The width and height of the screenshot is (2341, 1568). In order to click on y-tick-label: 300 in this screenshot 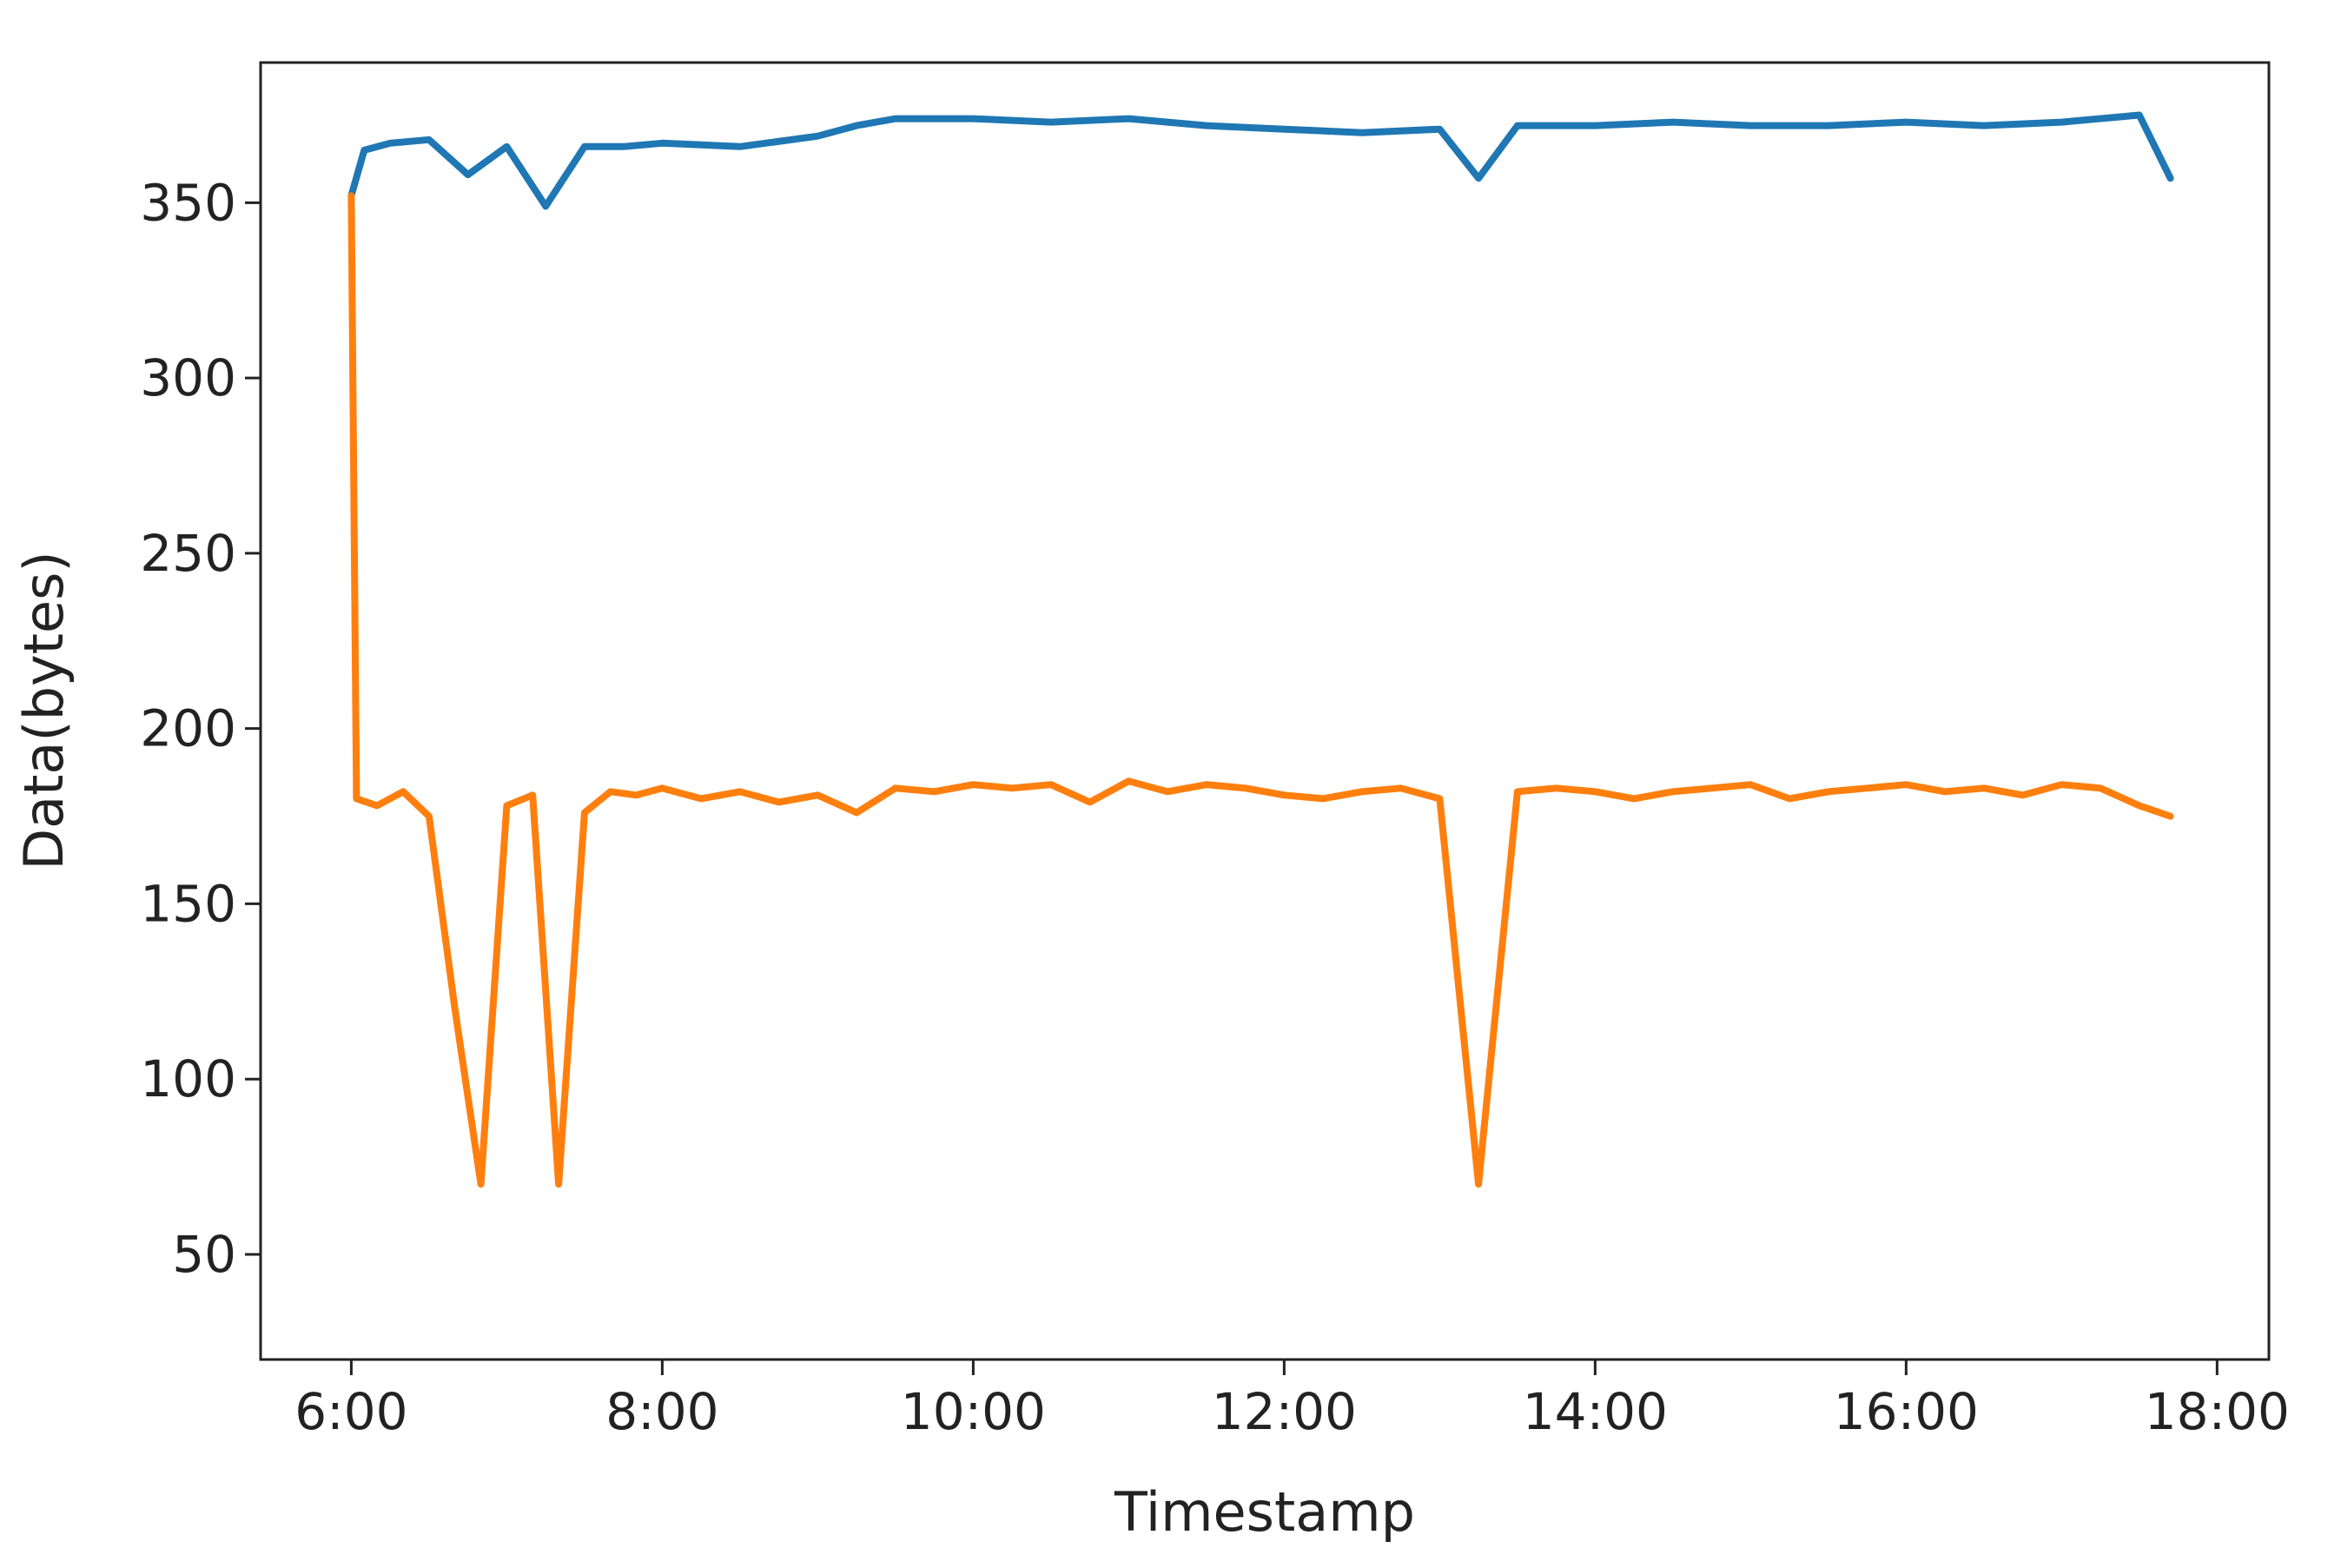, I will do `click(188, 377)`.